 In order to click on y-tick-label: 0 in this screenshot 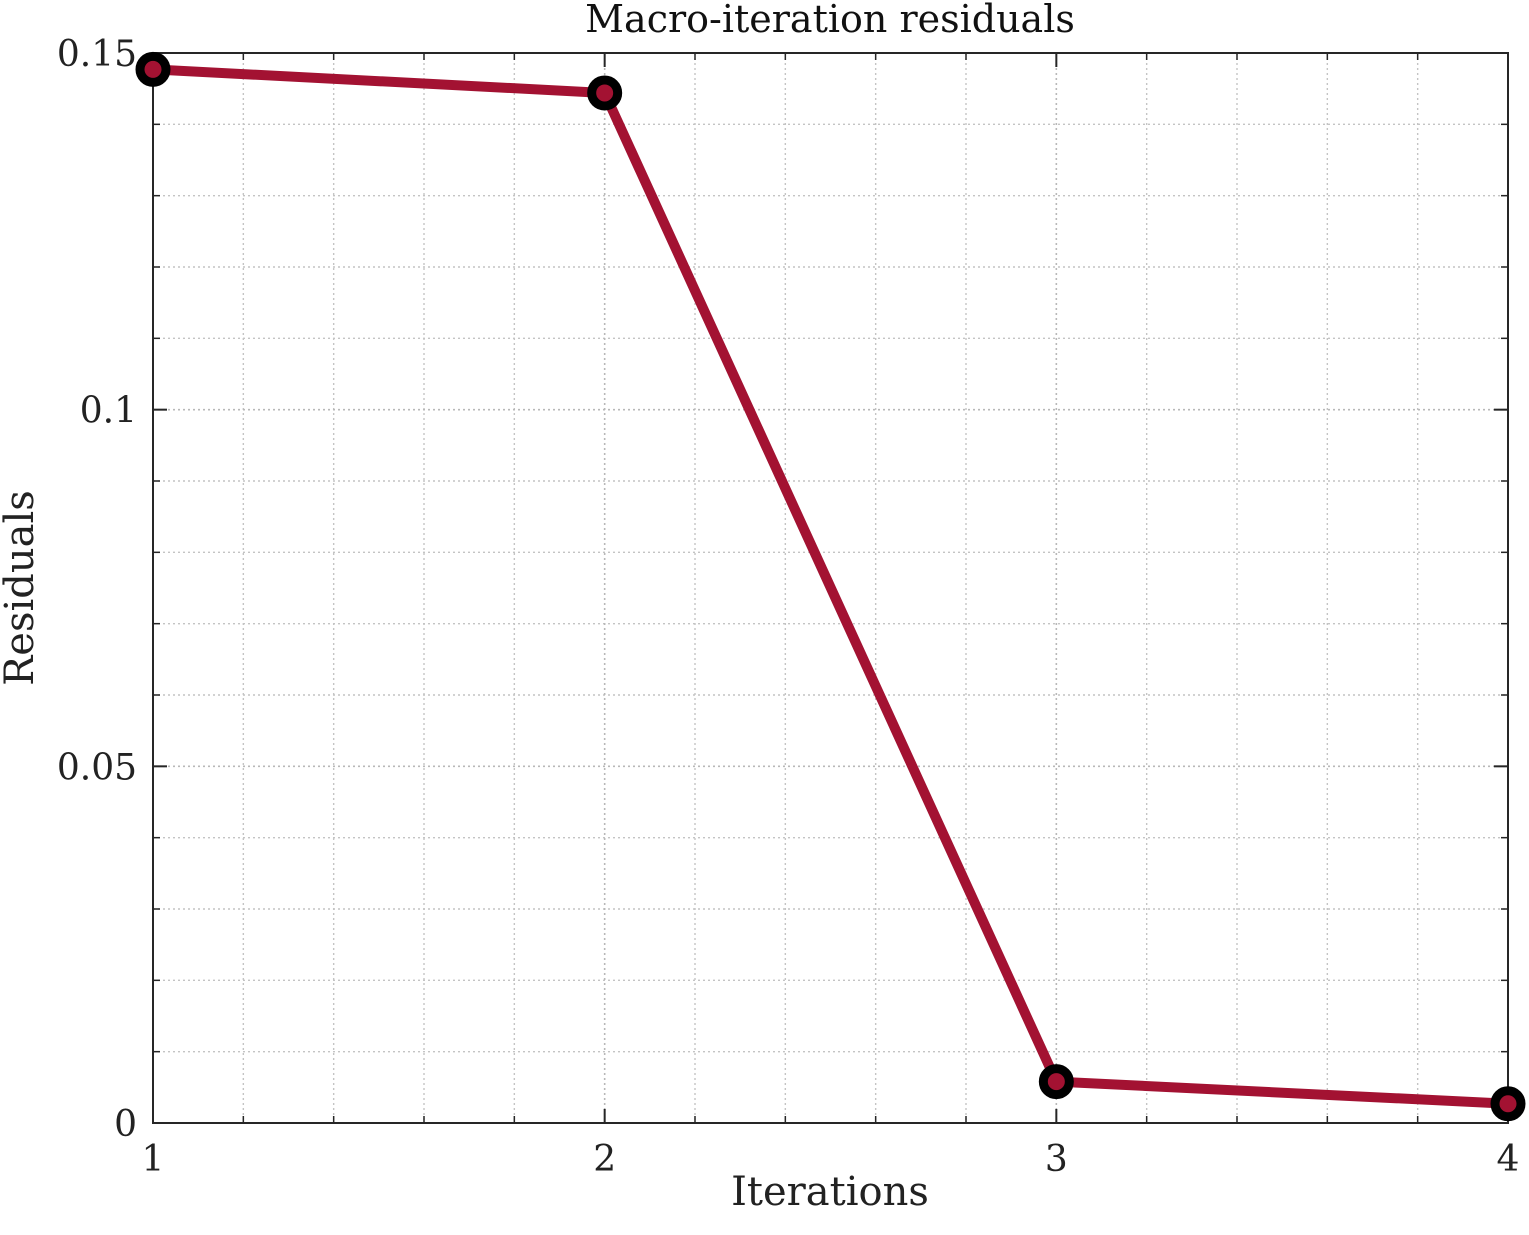, I will do `click(125, 1124)`.